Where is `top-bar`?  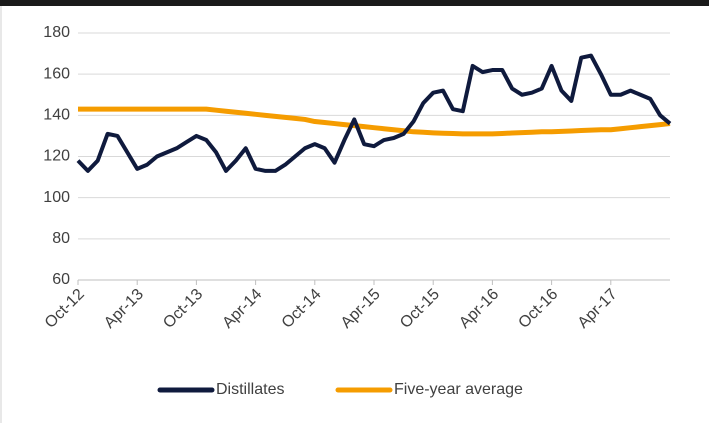
top-bar is located at coordinates (354, 3).